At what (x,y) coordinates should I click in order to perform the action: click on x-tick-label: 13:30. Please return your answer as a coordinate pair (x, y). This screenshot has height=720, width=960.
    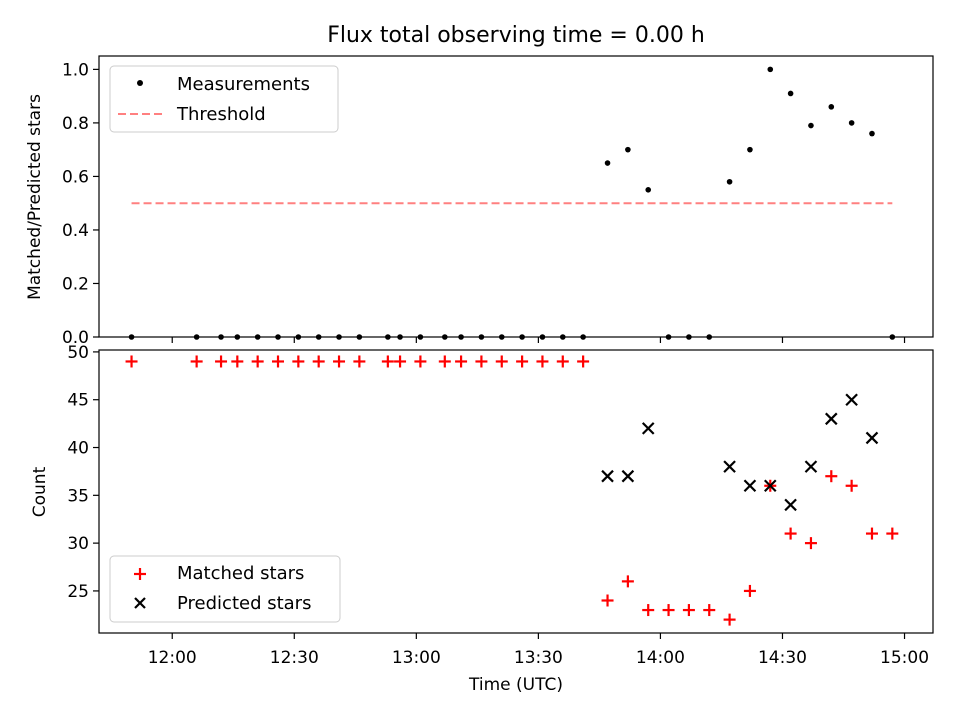
    Looking at the image, I should click on (538, 658).